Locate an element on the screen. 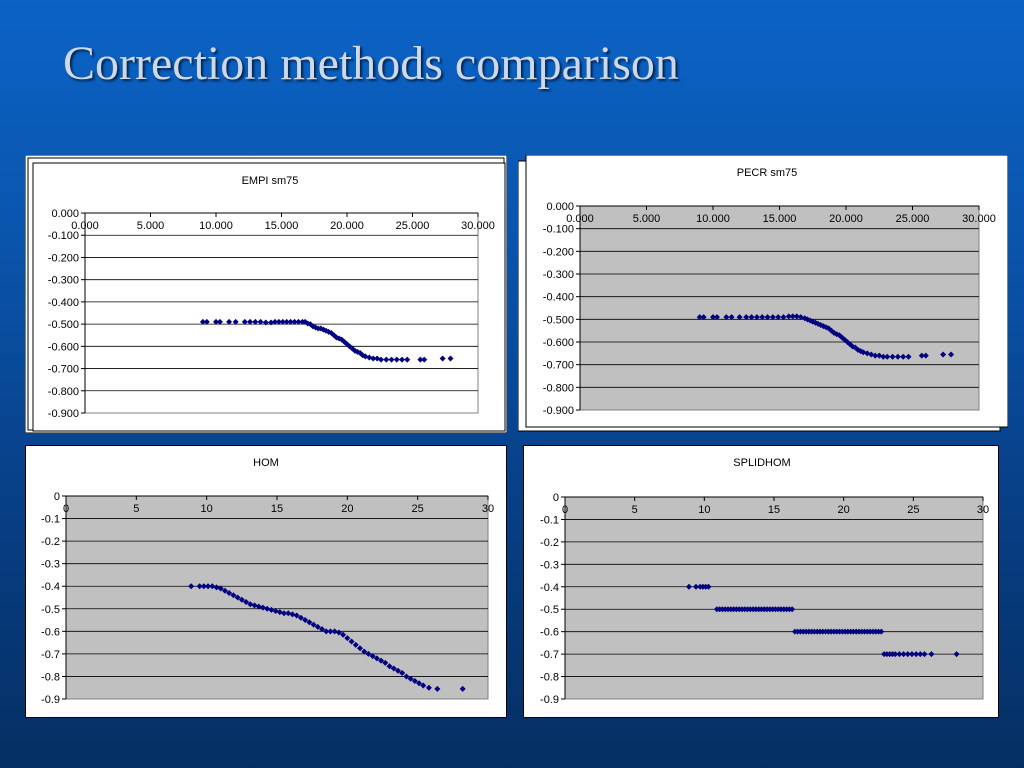  y-tick-label: -0.8 is located at coordinates (50, 677).